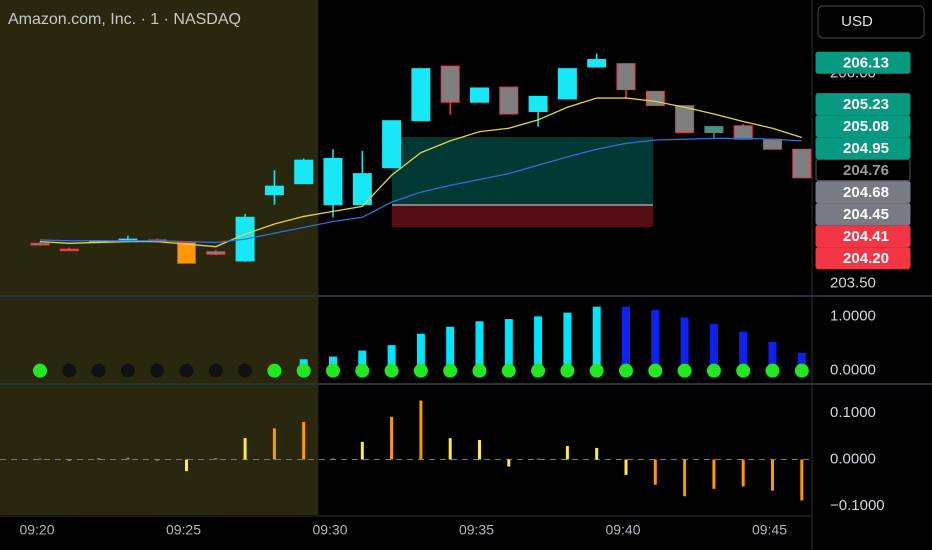  What do you see at coordinates (853, 283) in the screenshot?
I see `y-tick-label: 203.50` at bounding box center [853, 283].